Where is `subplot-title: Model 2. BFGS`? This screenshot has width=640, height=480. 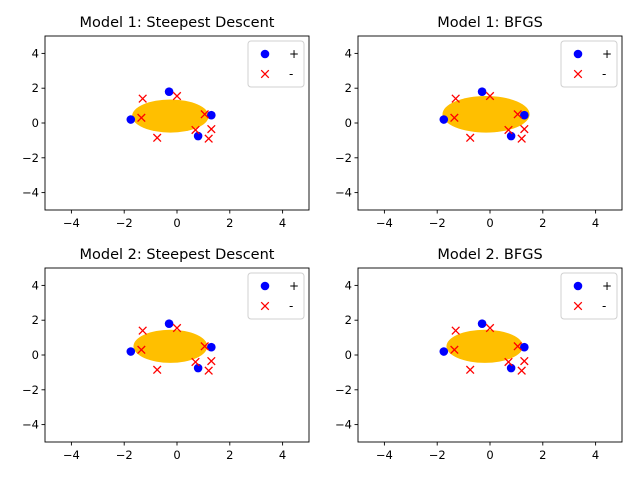
subplot-title: Model 2. BFGS is located at coordinates (489, 255).